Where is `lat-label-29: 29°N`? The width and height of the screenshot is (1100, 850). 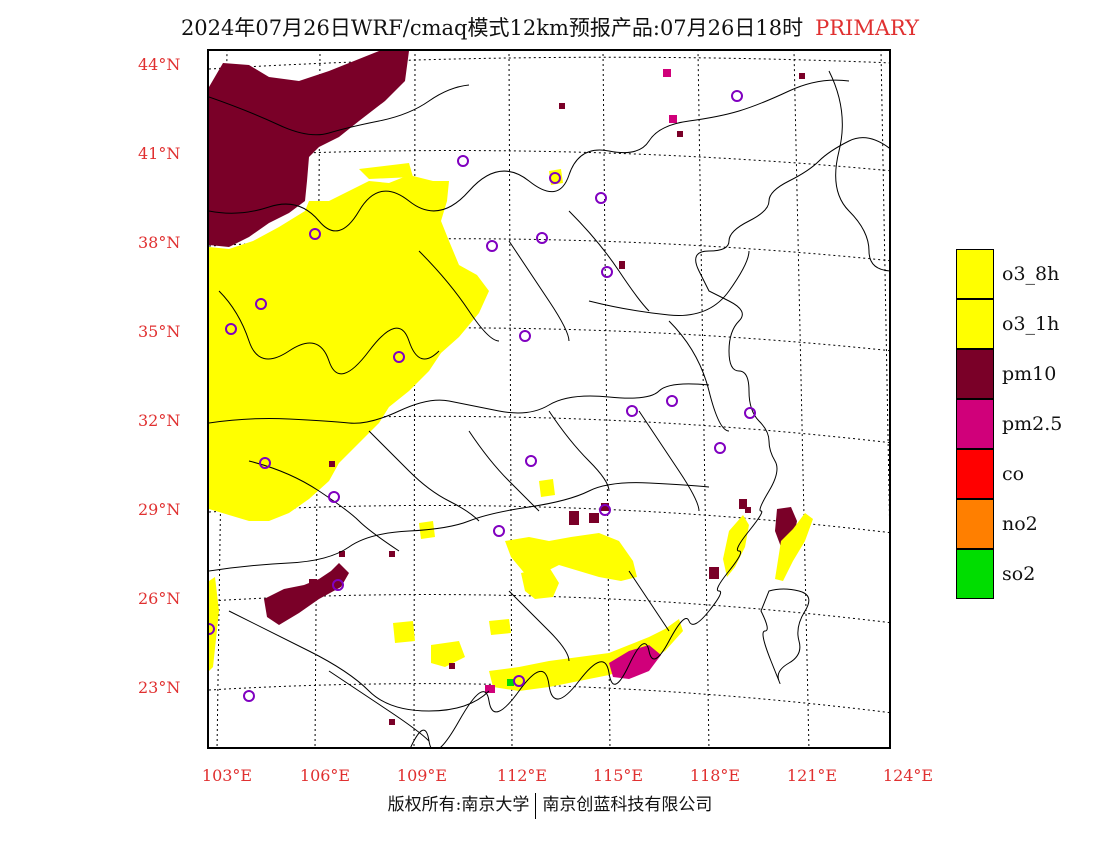
lat-label-29: 29°N is located at coordinates (159, 509).